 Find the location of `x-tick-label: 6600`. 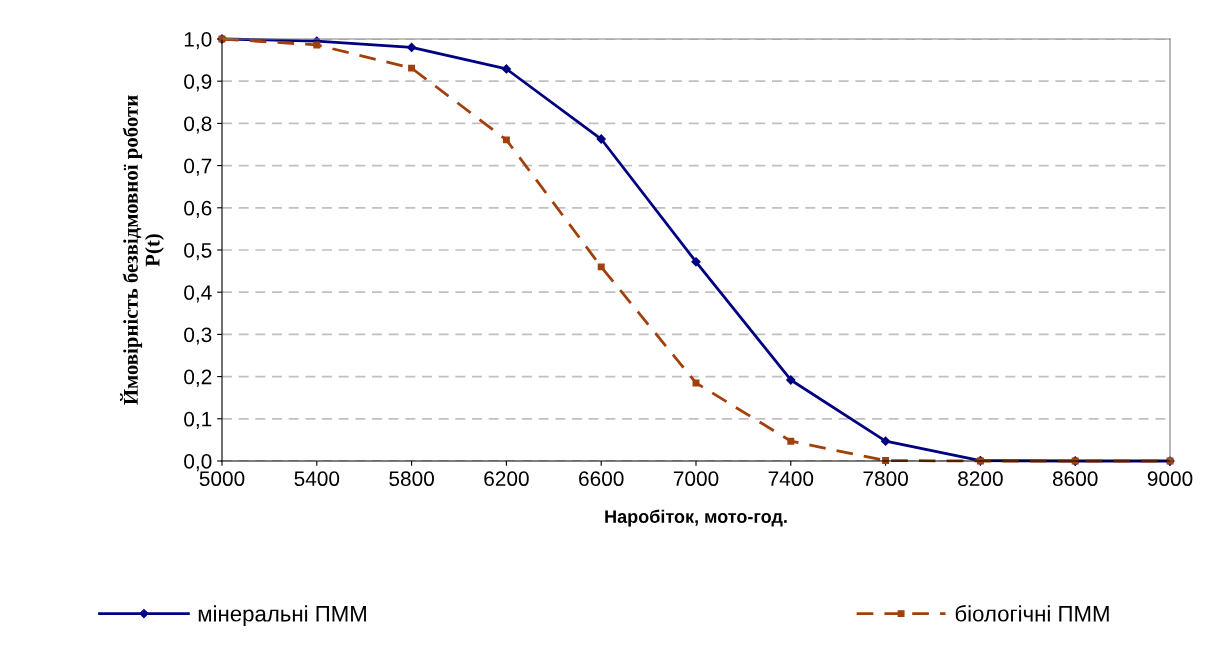

x-tick-label: 6600 is located at coordinates (601, 479).